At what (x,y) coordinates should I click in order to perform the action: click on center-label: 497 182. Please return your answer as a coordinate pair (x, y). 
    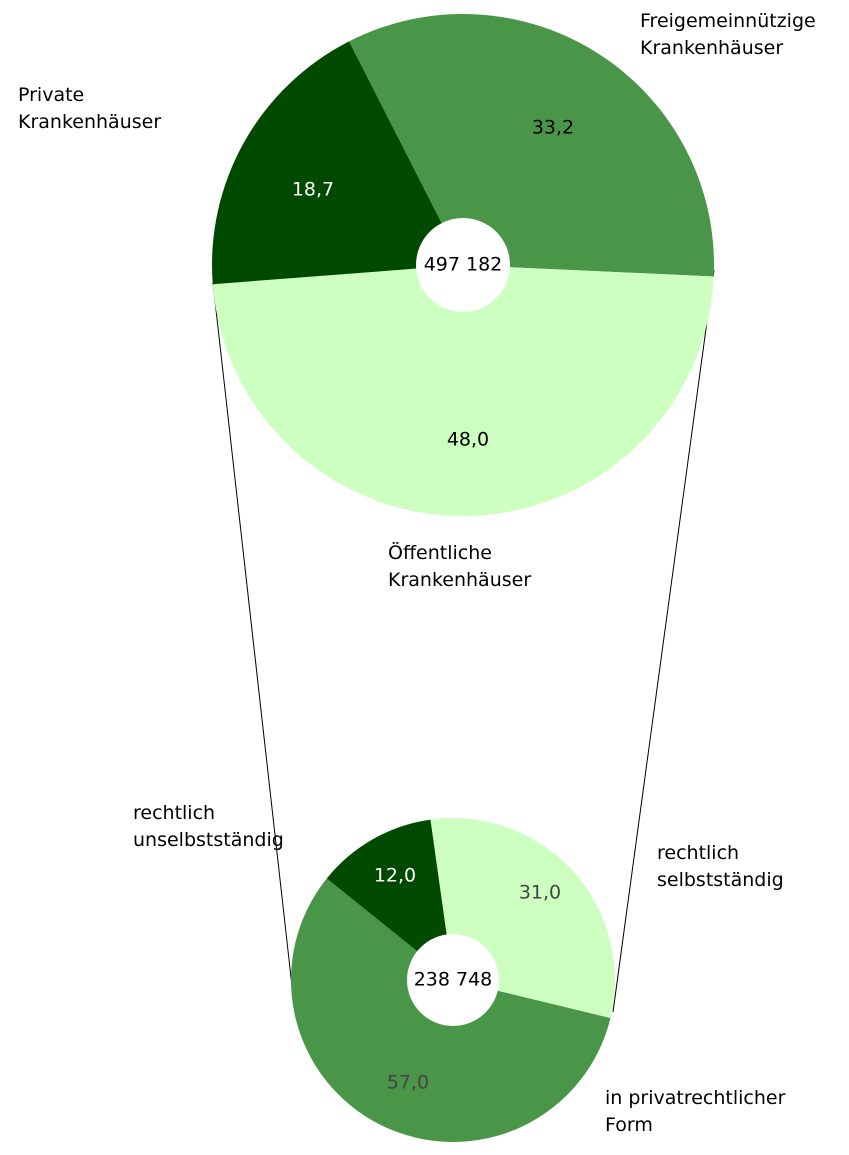
    Looking at the image, I should click on (463, 265).